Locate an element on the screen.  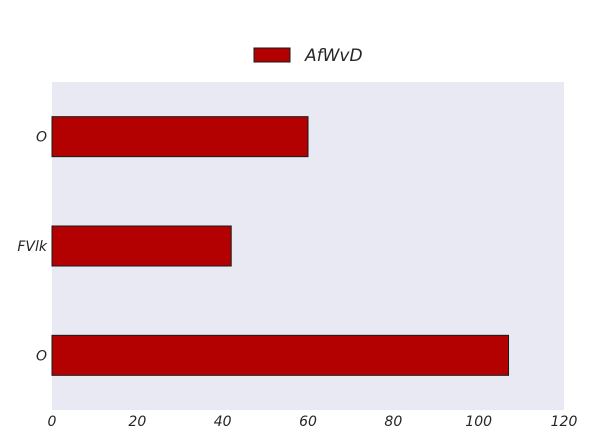
legend: AfWvD is located at coordinates (308, 56).